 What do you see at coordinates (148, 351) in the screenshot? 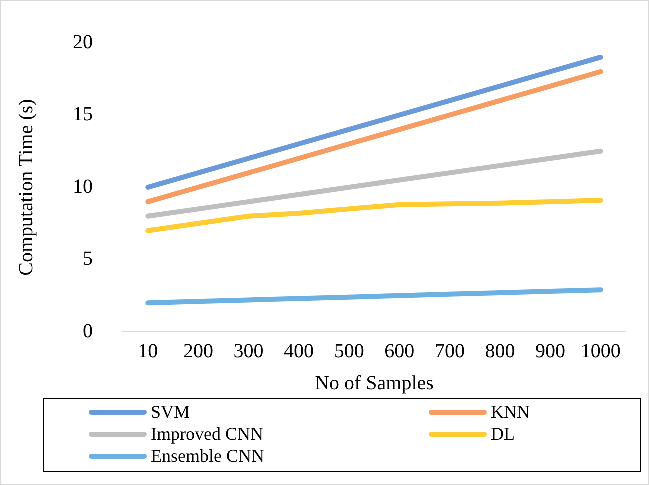
I see `x-tick-label: 10` at bounding box center [148, 351].